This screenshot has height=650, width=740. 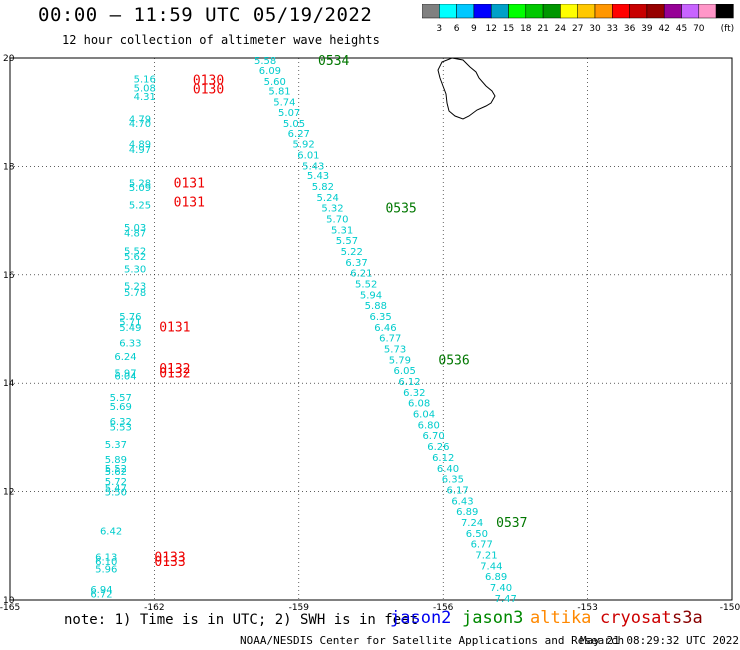 I want to click on colorbar-tick-label: 21, so click(x=542, y=29).